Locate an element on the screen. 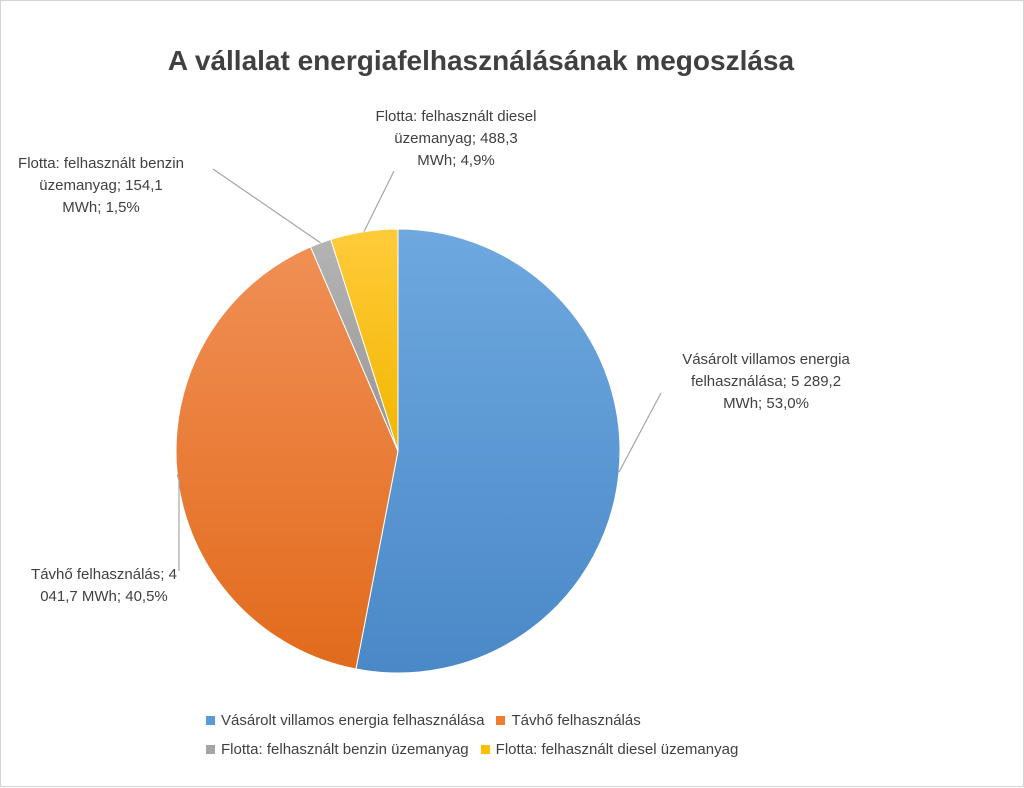  legend-label-villamos: Vásárolt villamos energia felhasználása is located at coordinates (353, 720).